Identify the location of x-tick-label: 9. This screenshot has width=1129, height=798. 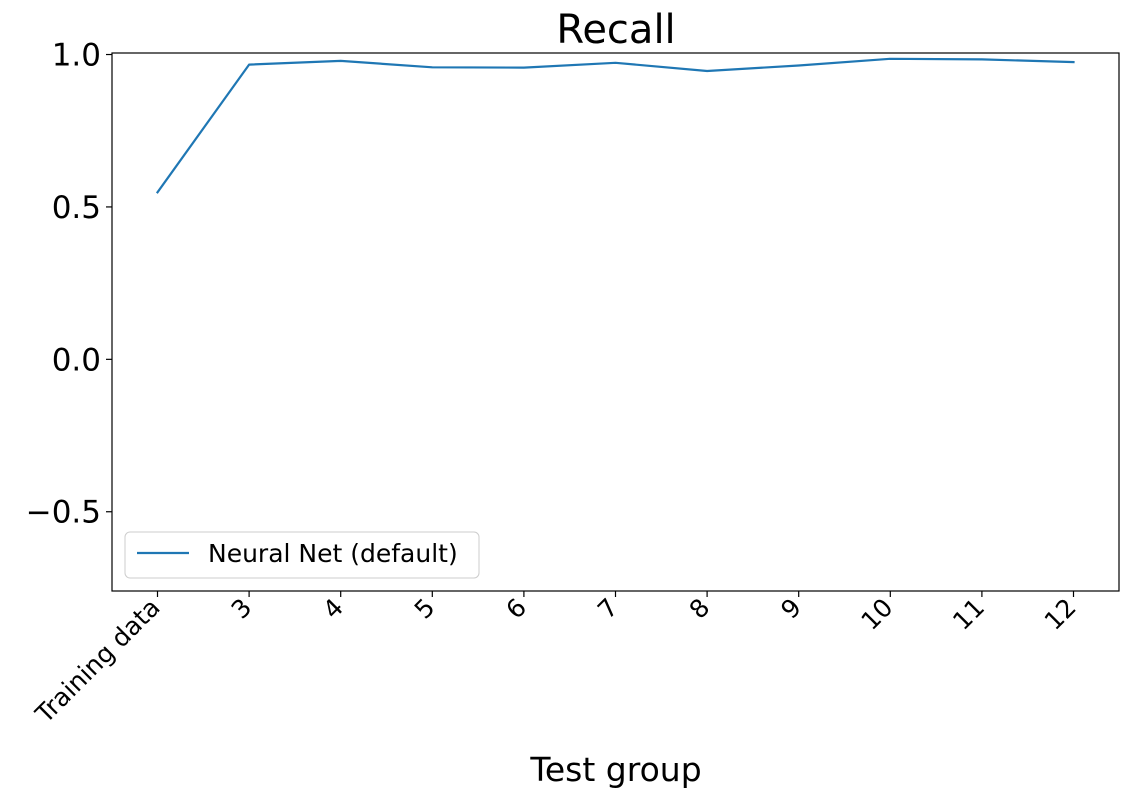
(791, 609).